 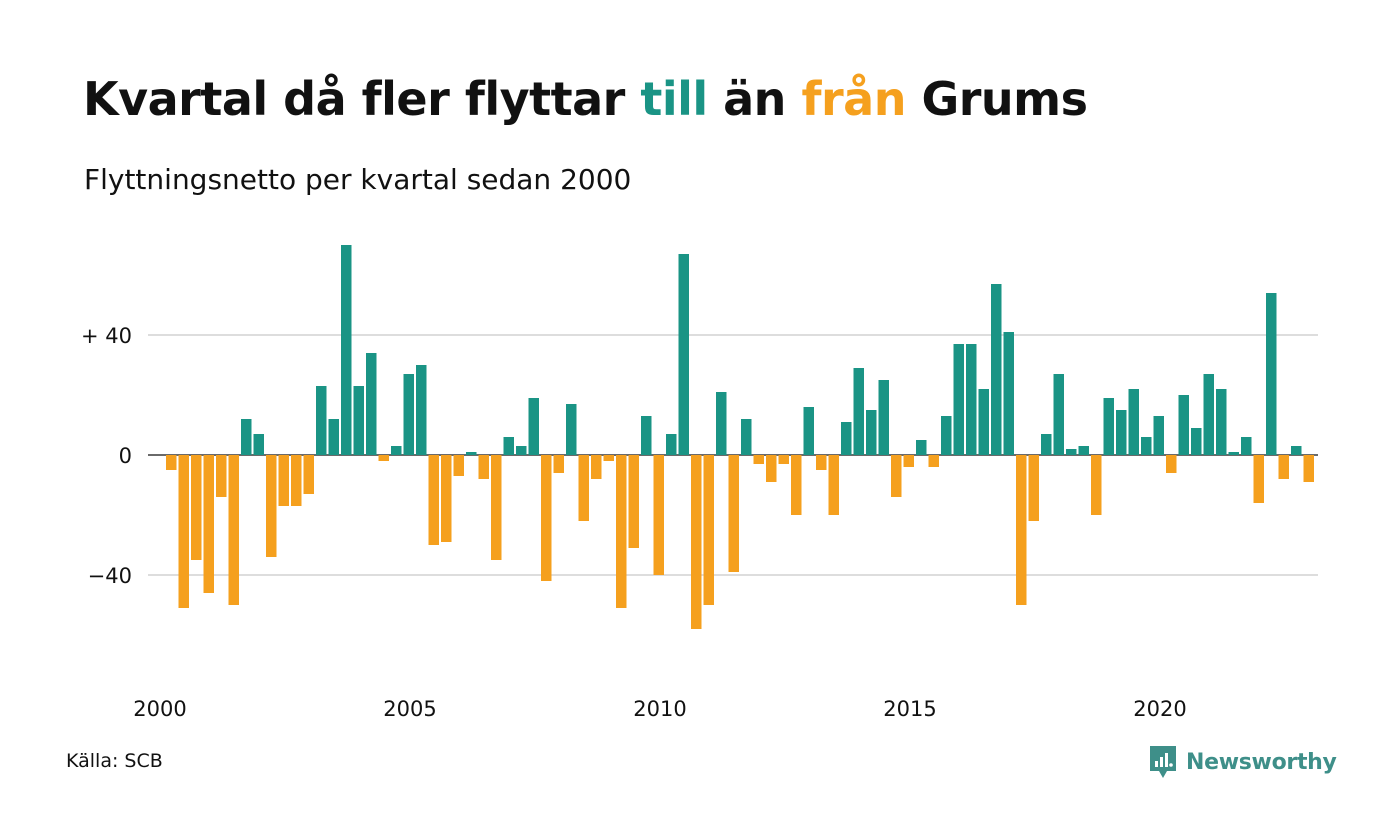 What do you see at coordinates (409, 709) in the screenshot?
I see `x-tick-label: 2005` at bounding box center [409, 709].